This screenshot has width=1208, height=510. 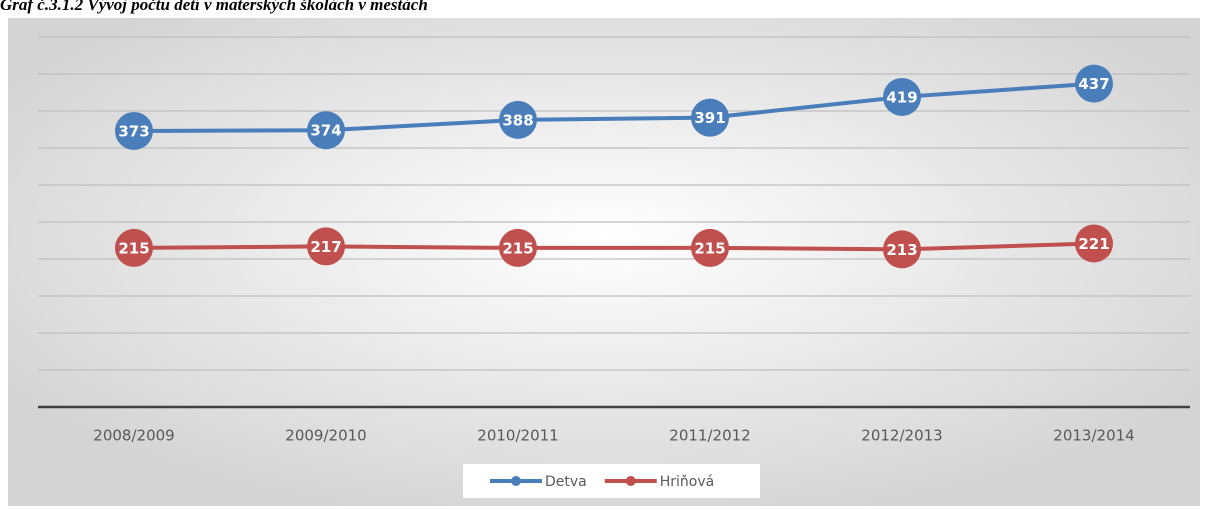 What do you see at coordinates (566, 482) in the screenshot?
I see `legend-label: Detva` at bounding box center [566, 482].